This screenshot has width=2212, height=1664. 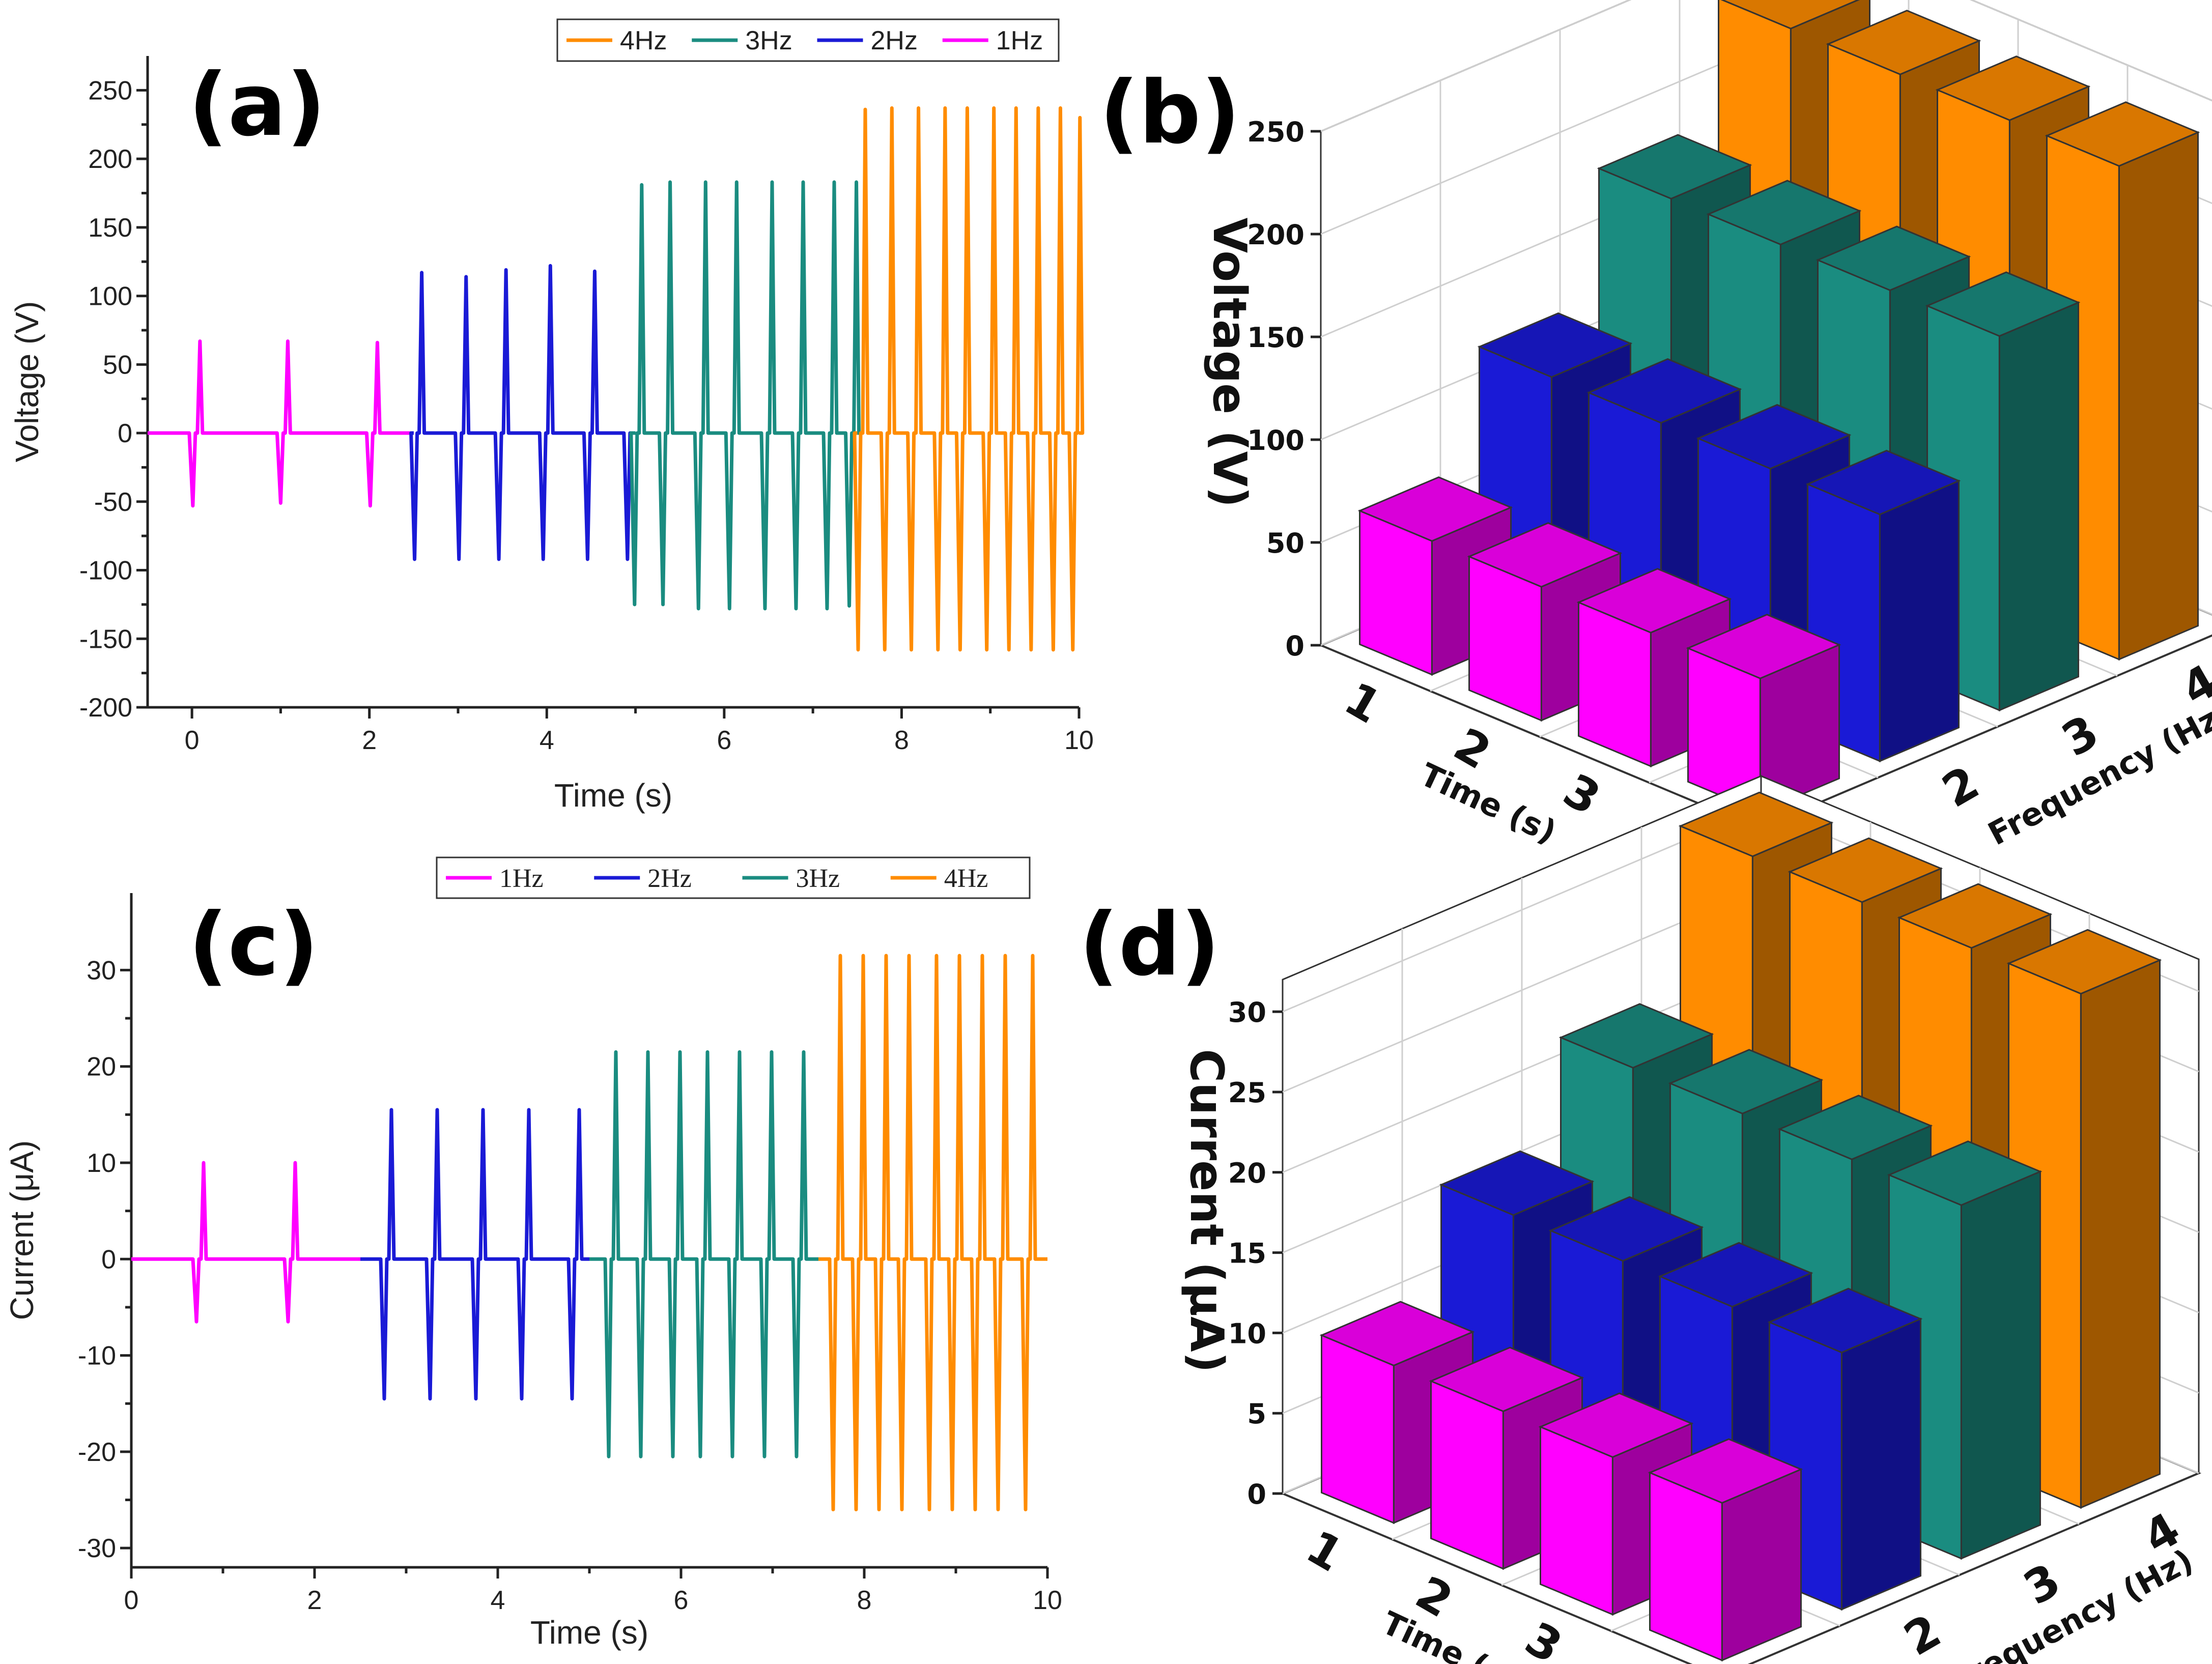 I want to click on z-tick-label: 15, so click(x=1247, y=1254).